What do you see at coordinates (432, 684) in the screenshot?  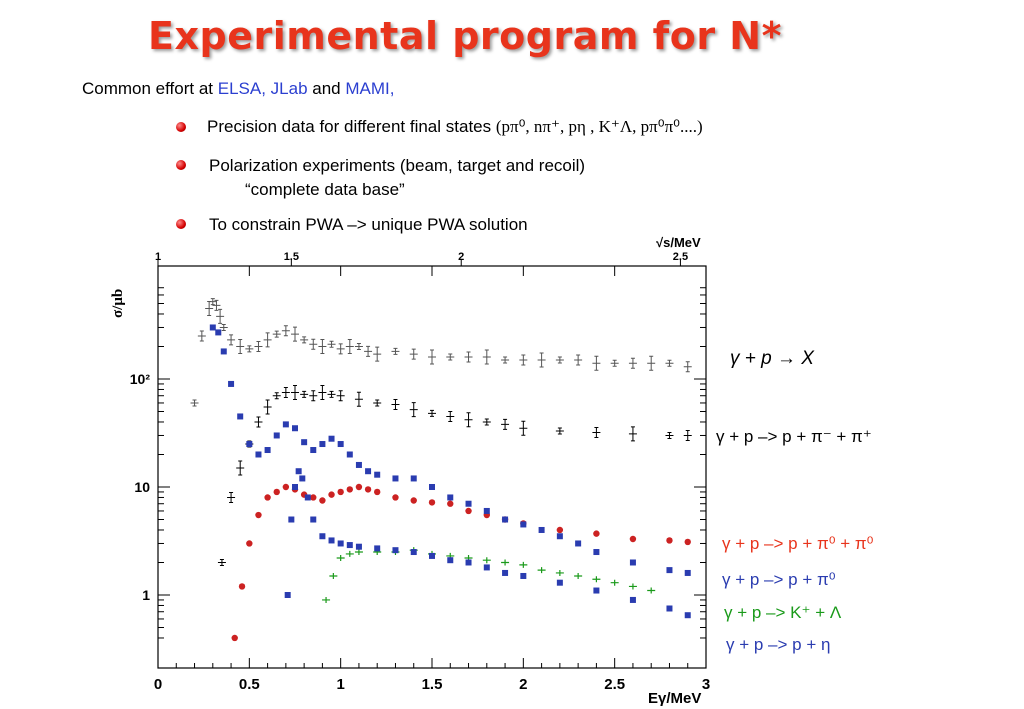 I see `x-tick-label: 1.5` at bounding box center [432, 684].